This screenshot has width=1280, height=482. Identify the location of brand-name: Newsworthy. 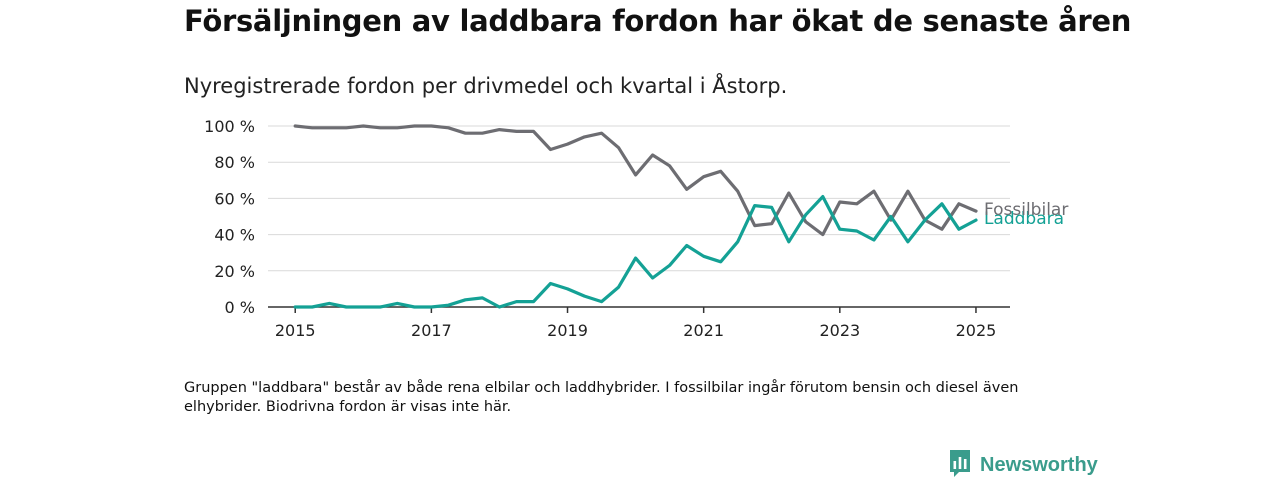
(1039, 464).